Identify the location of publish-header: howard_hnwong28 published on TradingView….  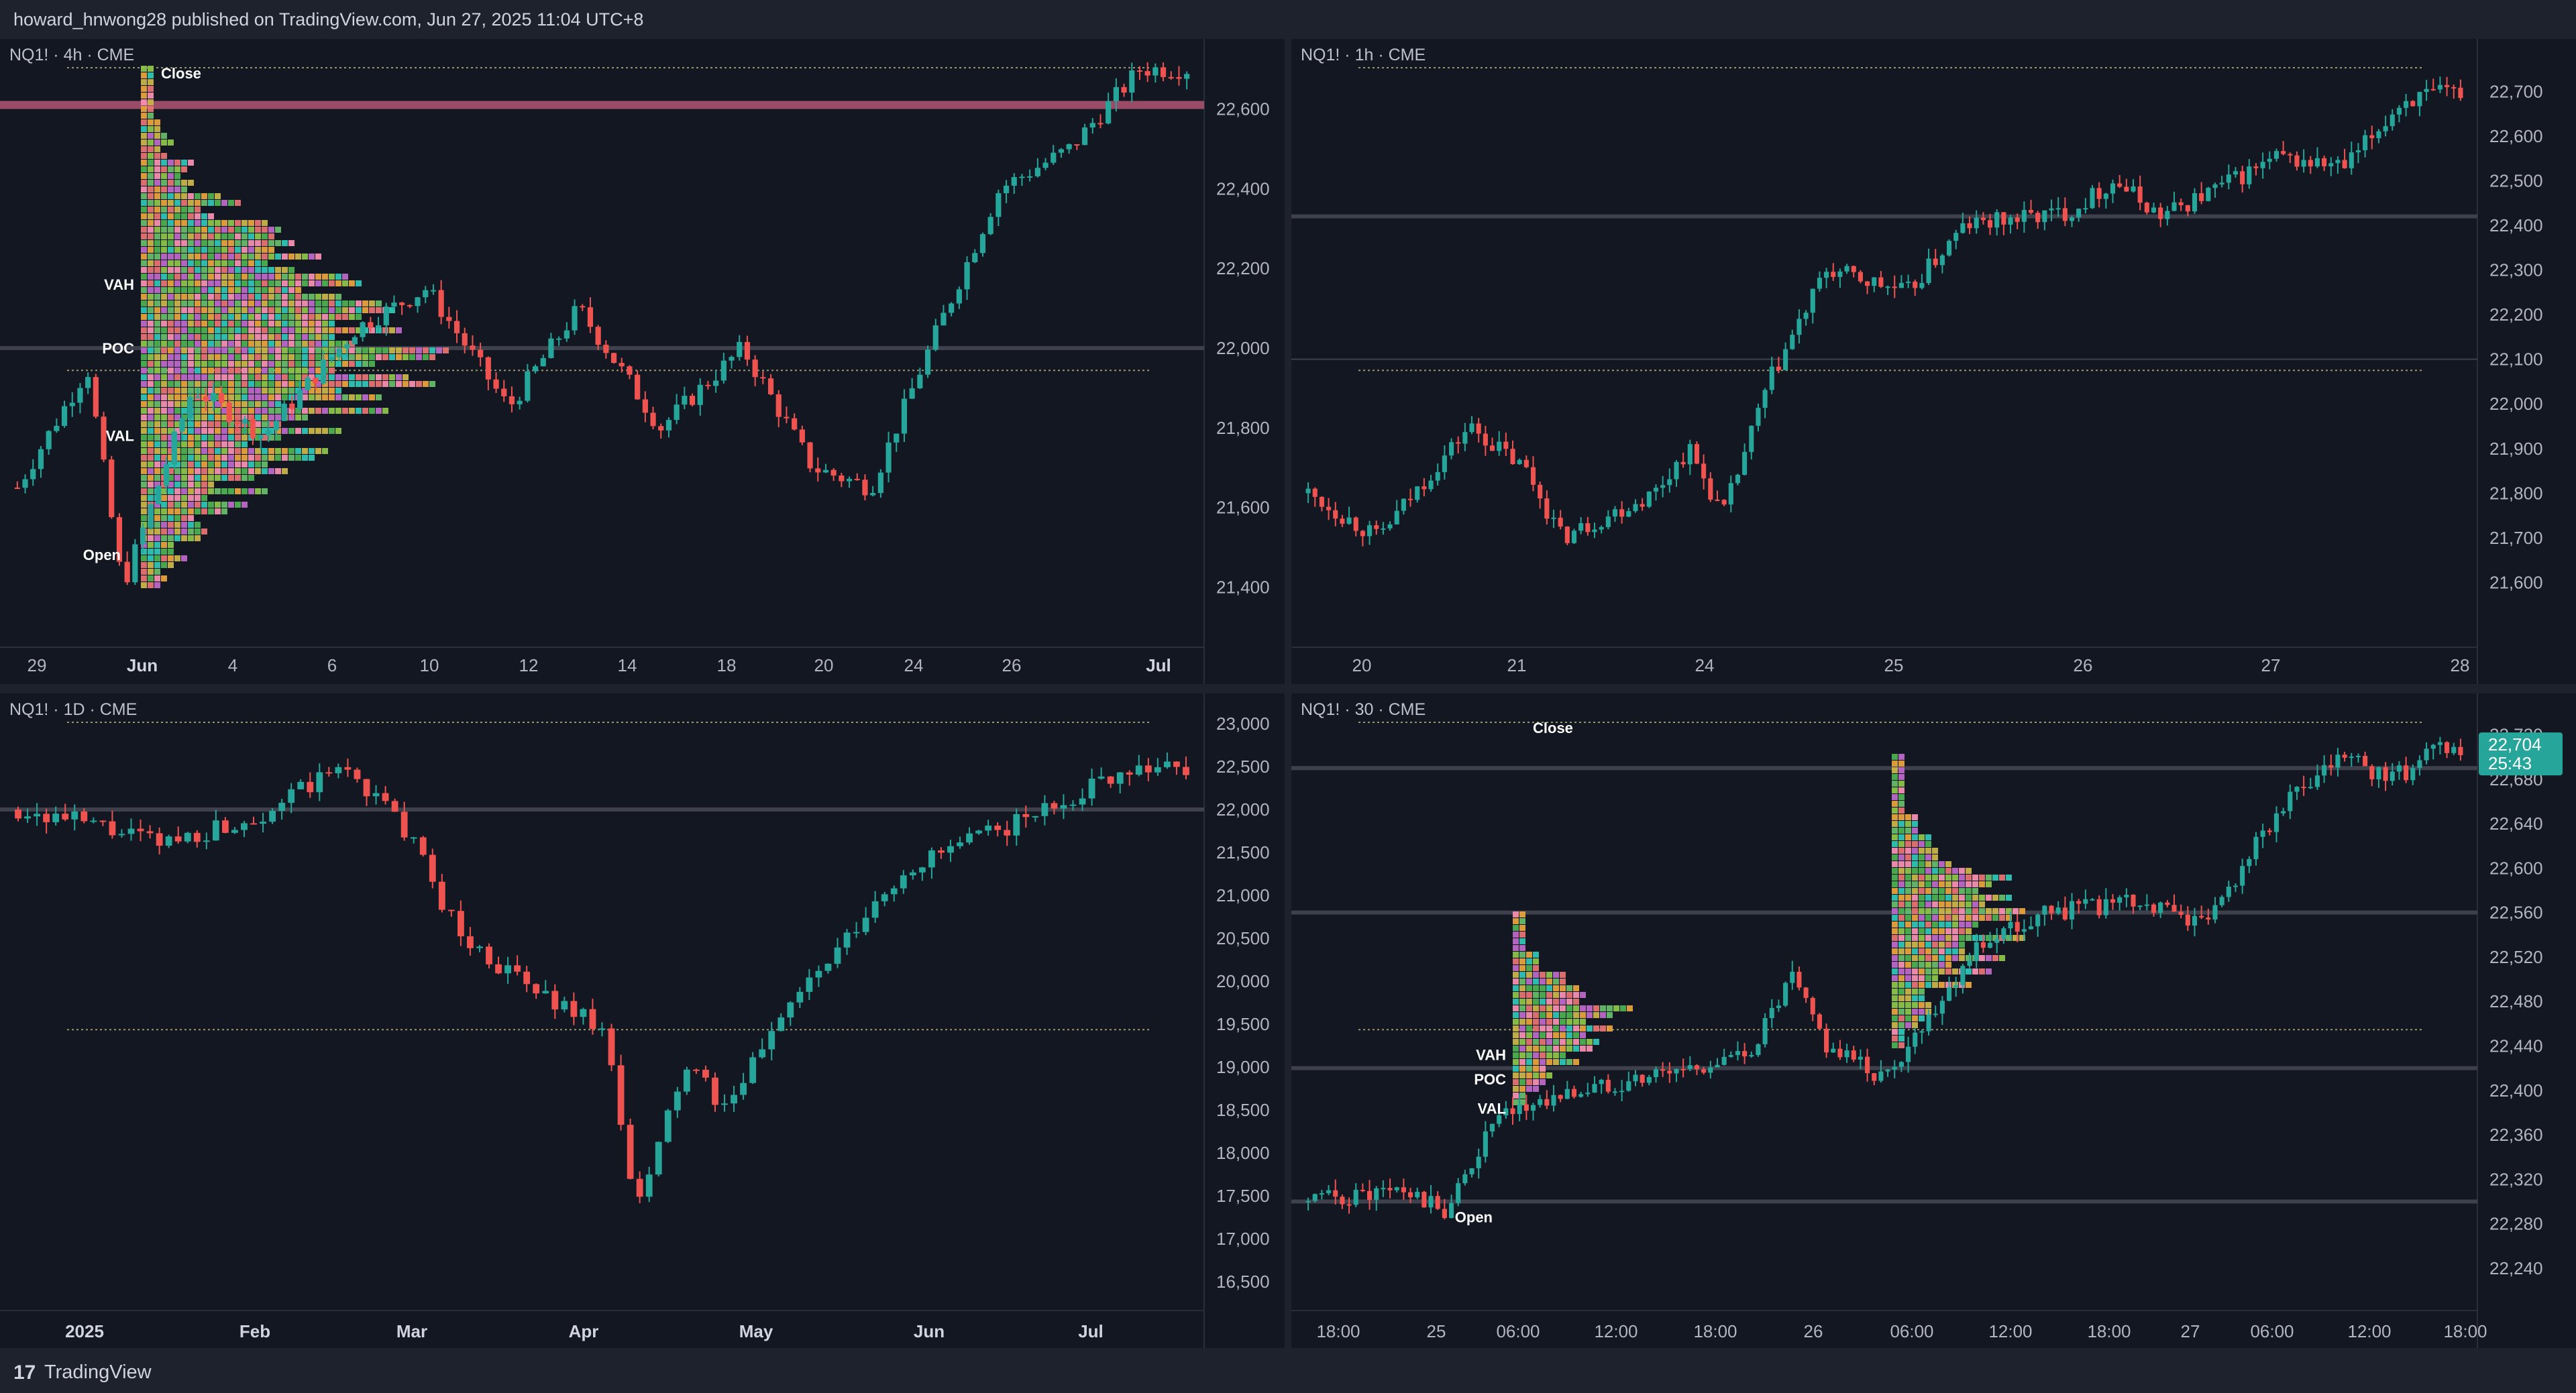
(1288, 20).